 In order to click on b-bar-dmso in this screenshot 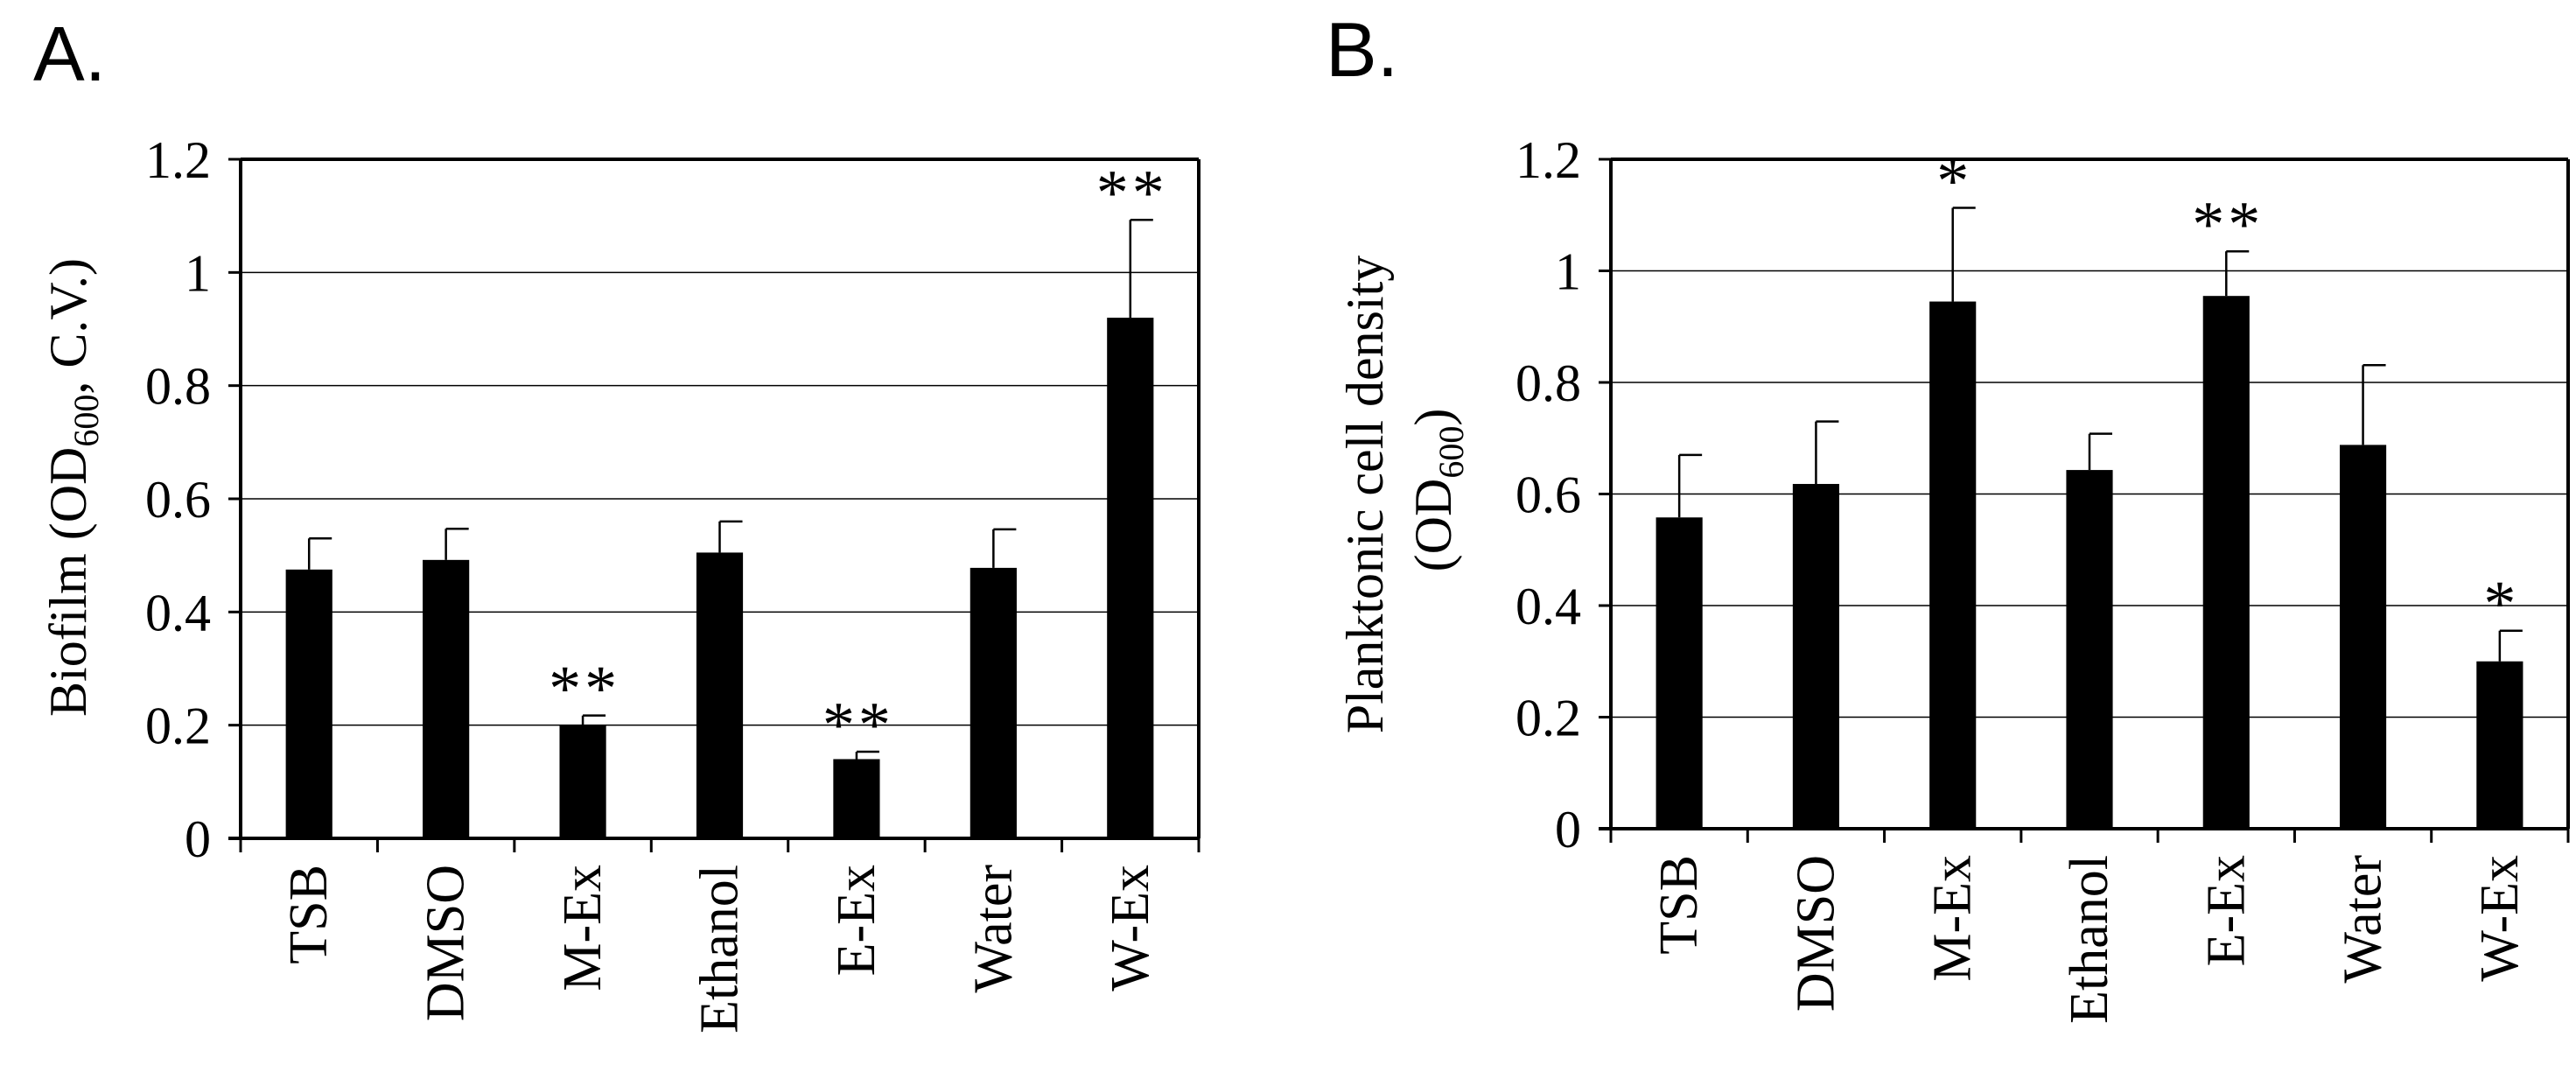, I will do `click(1815, 656)`.